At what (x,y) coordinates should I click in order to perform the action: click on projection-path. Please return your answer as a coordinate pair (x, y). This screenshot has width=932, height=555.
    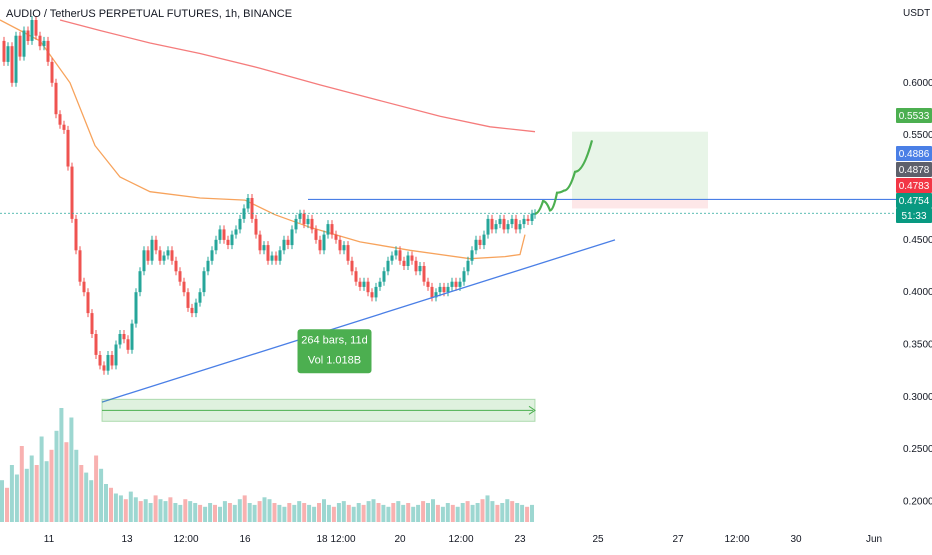
    Looking at the image, I should click on (564, 177).